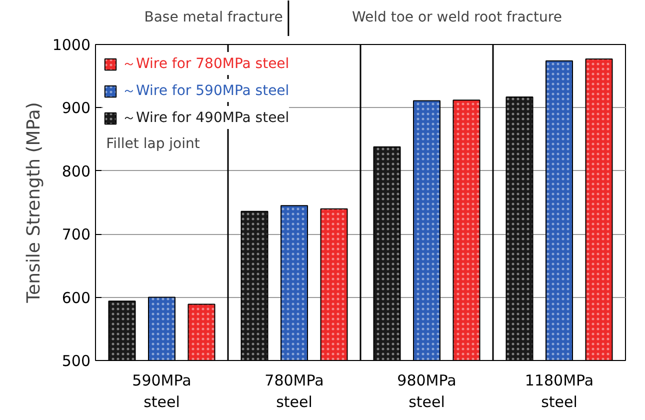 Image resolution: width=645 pixels, height=420 pixels. What do you see at coordinates (71, 45) in the screenshot?
I see `y-tick-label: 1000` at bounding box center [71, 45].